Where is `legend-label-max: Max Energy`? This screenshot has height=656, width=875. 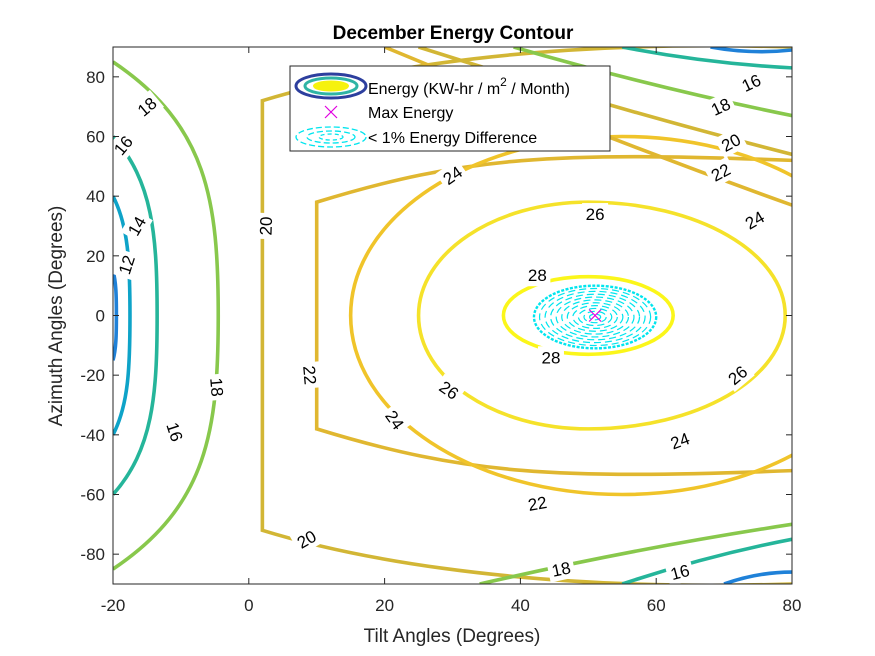
legend-label-max: Max Energy is located at coordinates (410, 113).